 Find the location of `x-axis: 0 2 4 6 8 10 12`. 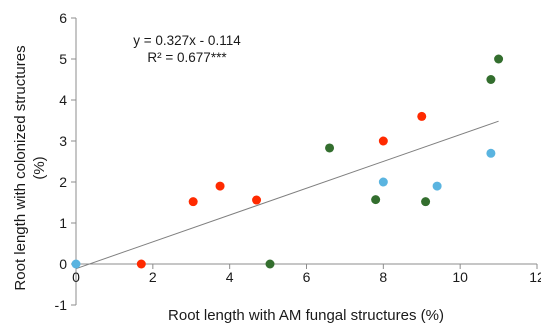

x-axis: 0 2 4 6 8 10 12 is located at coordinates (306, 274).